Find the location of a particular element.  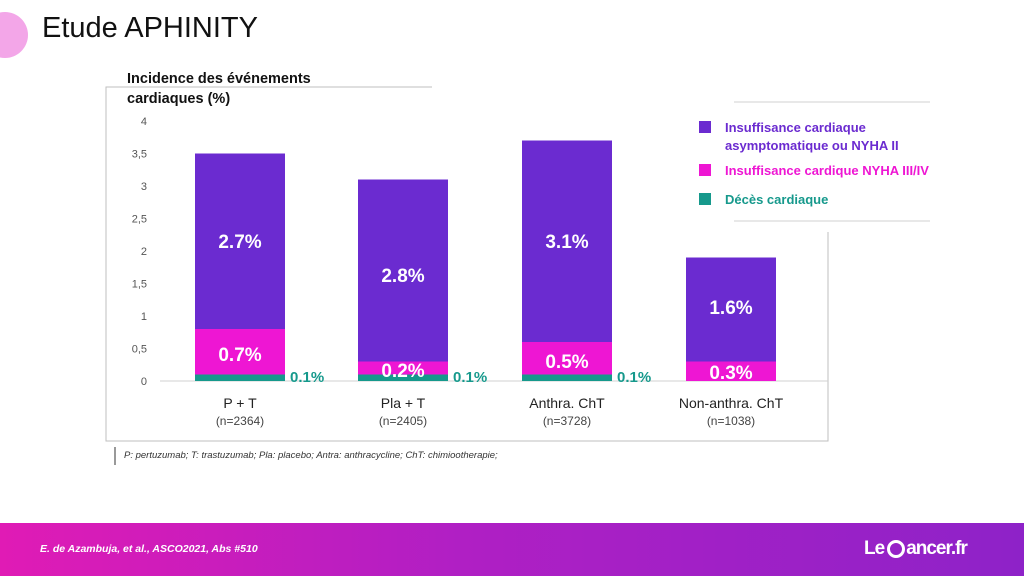

logo-text-left: Le is located at coordinates (874, 548).